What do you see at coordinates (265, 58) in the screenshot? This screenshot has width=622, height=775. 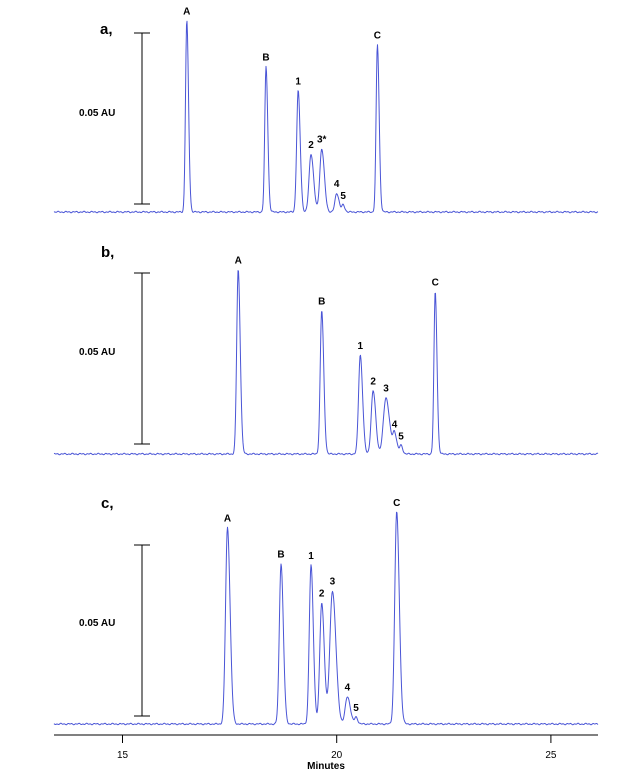 I see `peak-label-a-b: B` at bounding box center [265, 58].